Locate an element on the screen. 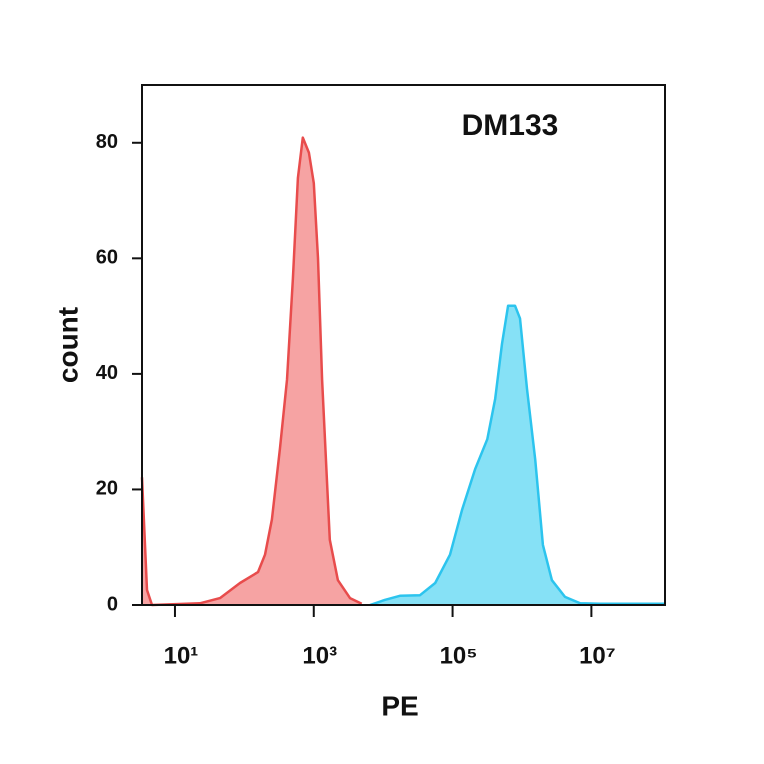 Image resolution: width=764 pixels, height=764 pixels. annotation: DM133 is located at coordinates (510, 125).